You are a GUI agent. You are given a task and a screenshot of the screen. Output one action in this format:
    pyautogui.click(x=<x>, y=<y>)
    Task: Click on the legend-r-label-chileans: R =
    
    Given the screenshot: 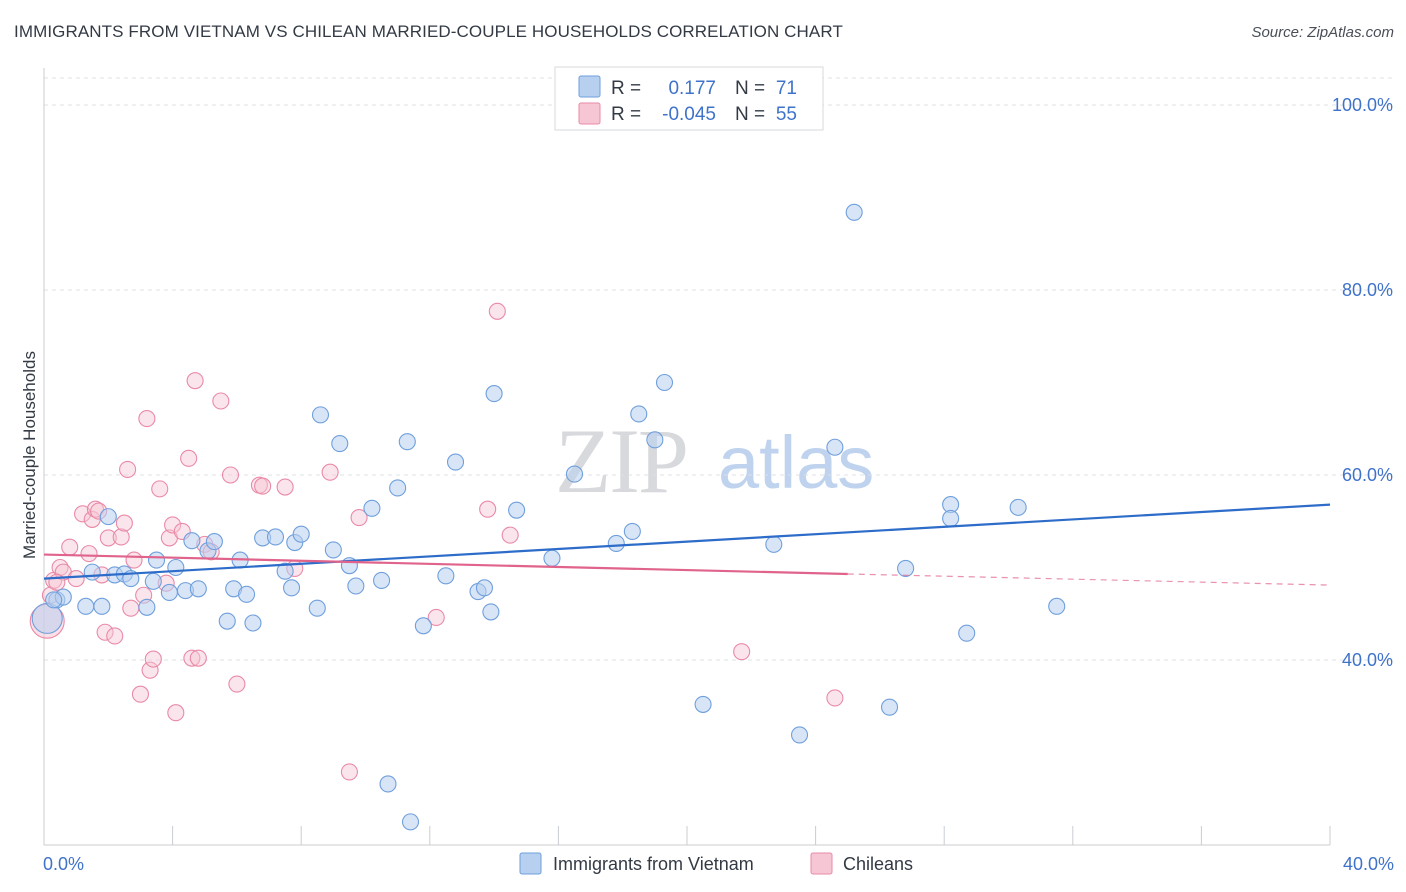 What is the action you would take?
    pyautogui.click(x=626, y=114)
    